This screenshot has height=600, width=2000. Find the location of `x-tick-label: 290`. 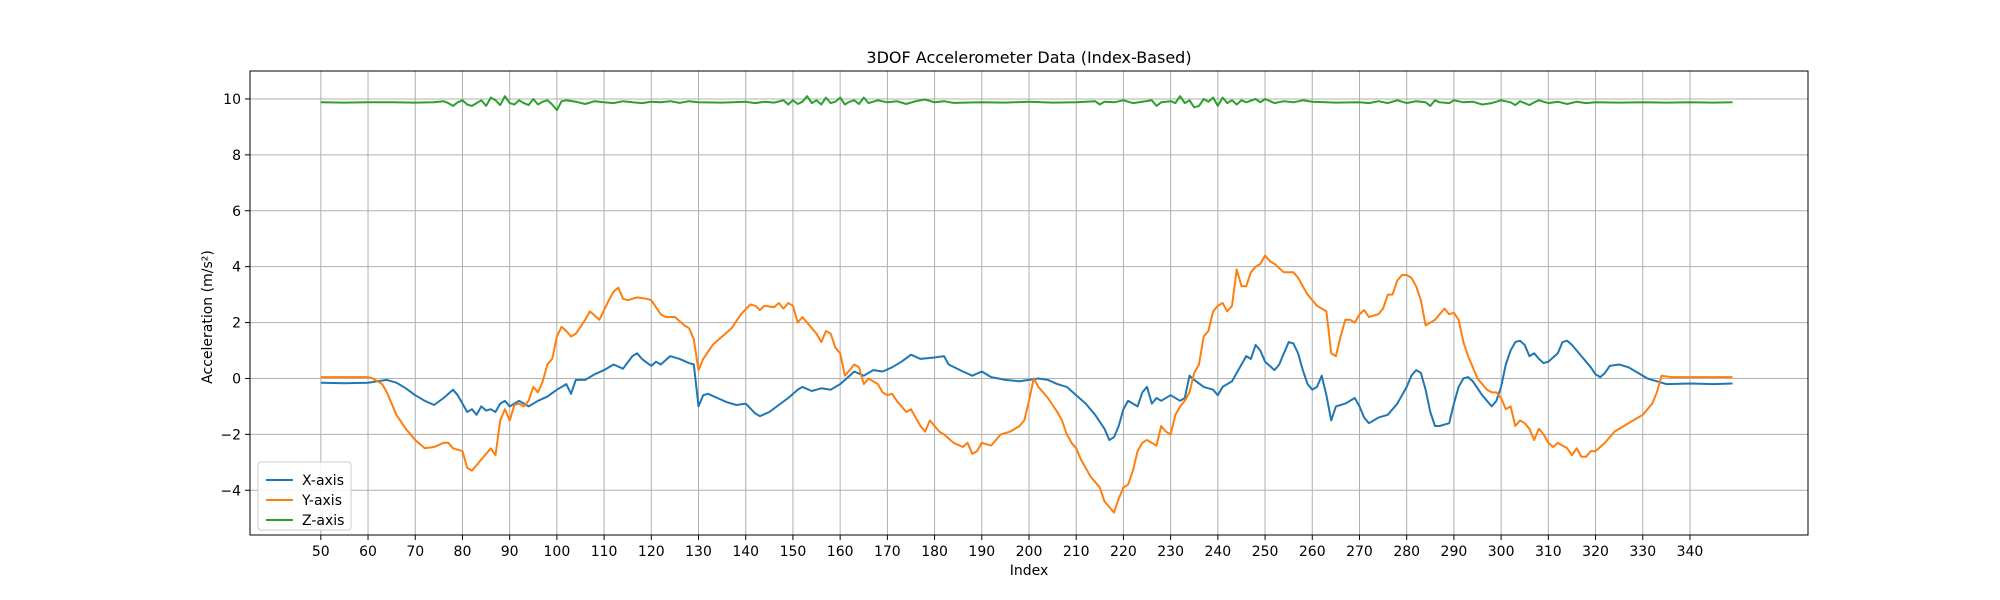

x-tick-label: 290 is located at coordinates (1454, 552).